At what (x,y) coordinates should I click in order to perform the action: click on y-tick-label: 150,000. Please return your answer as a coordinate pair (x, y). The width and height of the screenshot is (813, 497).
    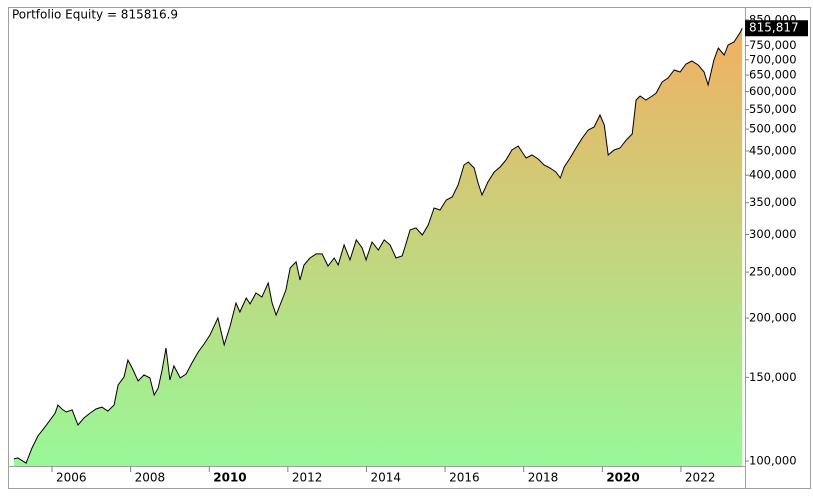
    Looking at the image, I should click on (773, 377).